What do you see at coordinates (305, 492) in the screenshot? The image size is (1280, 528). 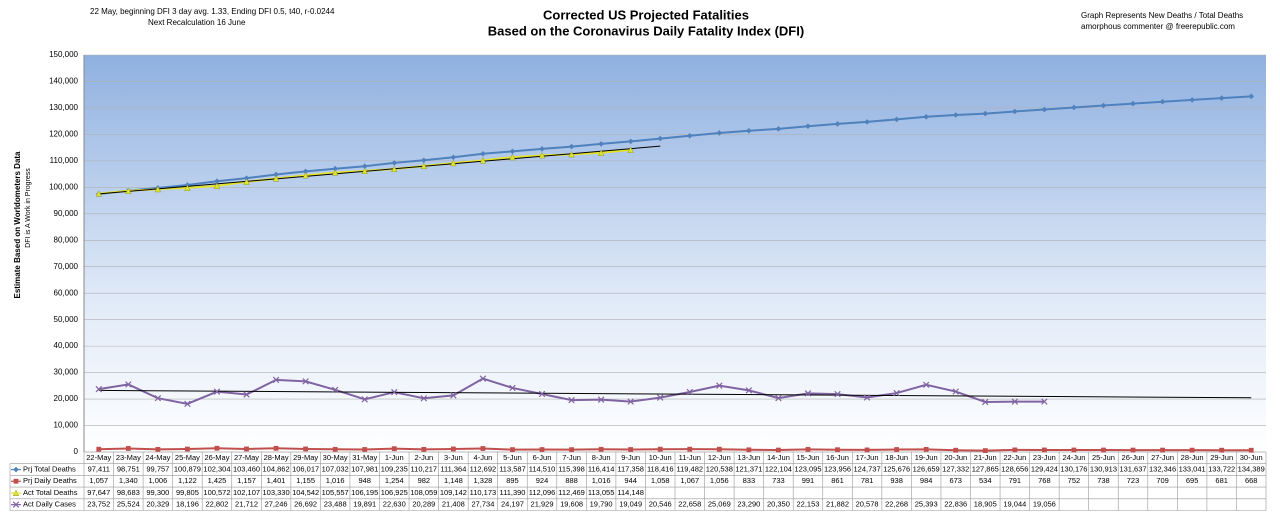 I see `table-value: 104,542` at bounding box center [305, 492].